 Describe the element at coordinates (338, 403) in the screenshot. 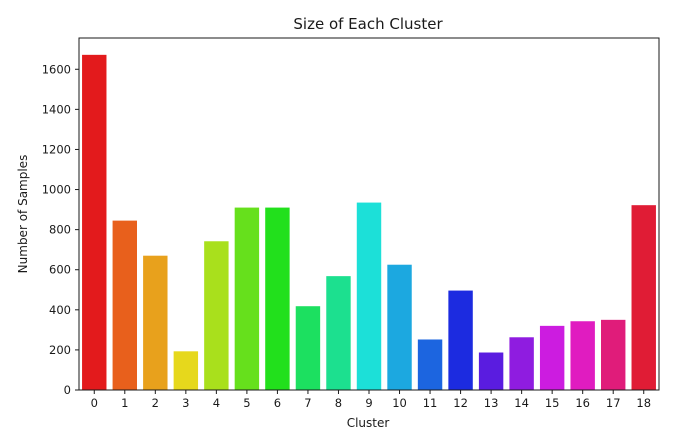

I see `x-tick-label: 8` at that location.